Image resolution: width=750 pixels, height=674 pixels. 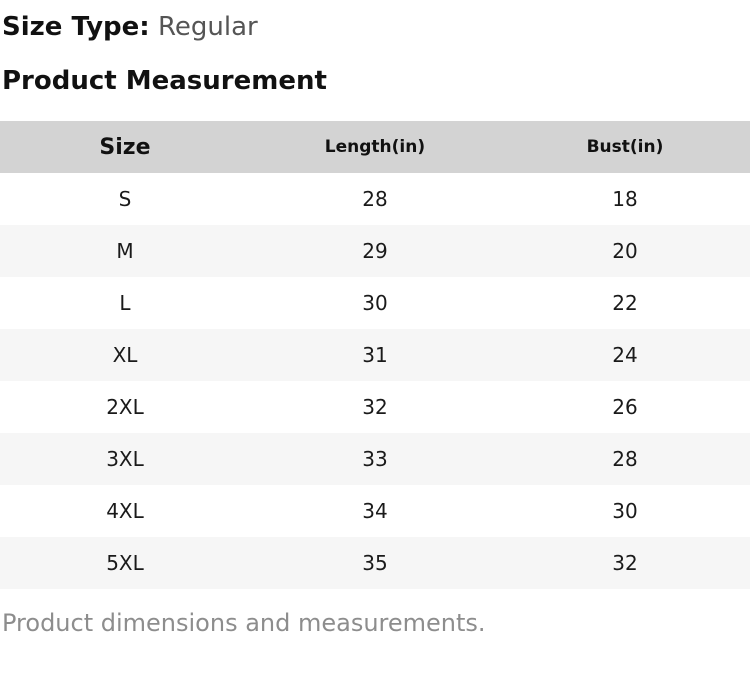 I want to click on length-cell: 35, so click(x=375, y=563).